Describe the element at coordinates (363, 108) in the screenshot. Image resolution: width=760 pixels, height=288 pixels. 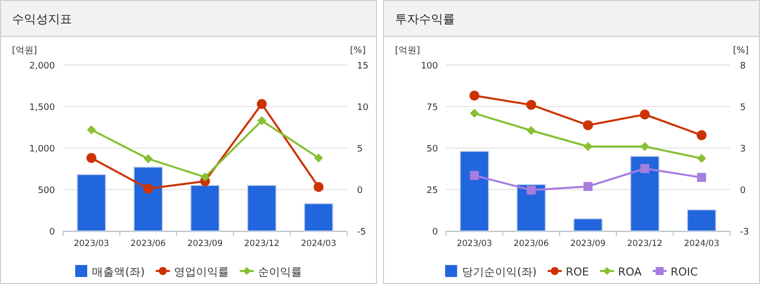
I see `y2-tick-label: 10` at that location.